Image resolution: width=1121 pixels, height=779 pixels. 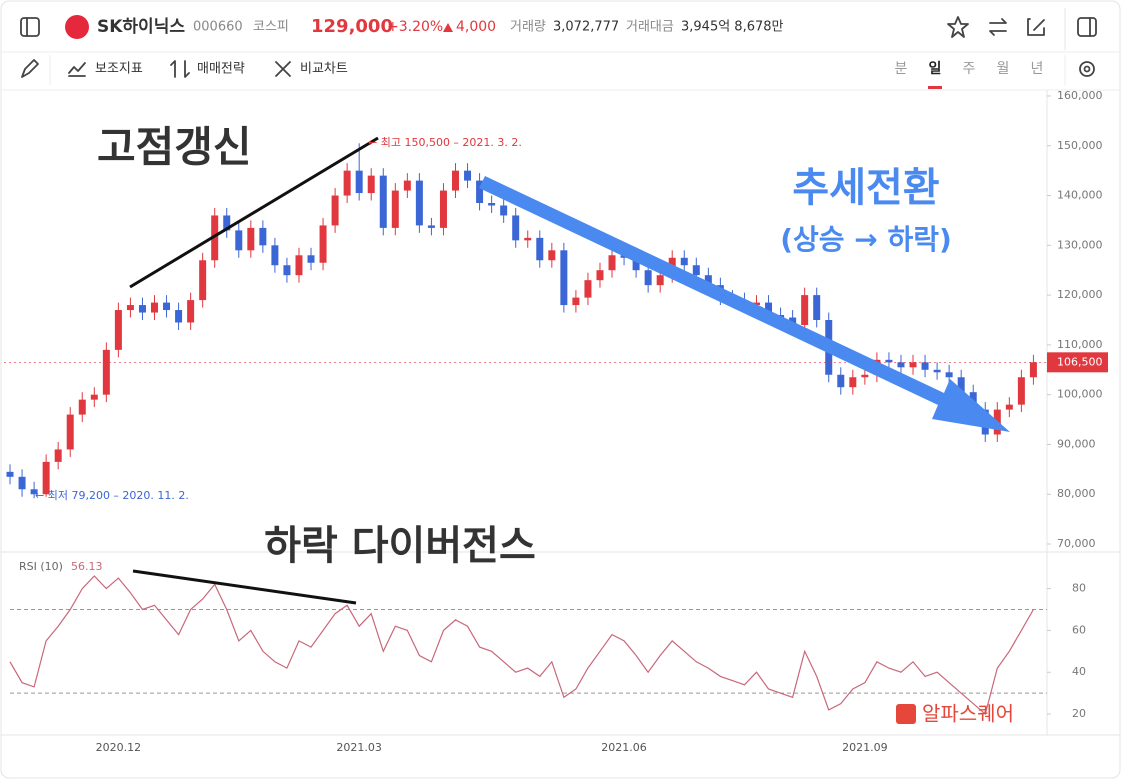 I want to click on change: 4,000, so click(x=476, y=27).